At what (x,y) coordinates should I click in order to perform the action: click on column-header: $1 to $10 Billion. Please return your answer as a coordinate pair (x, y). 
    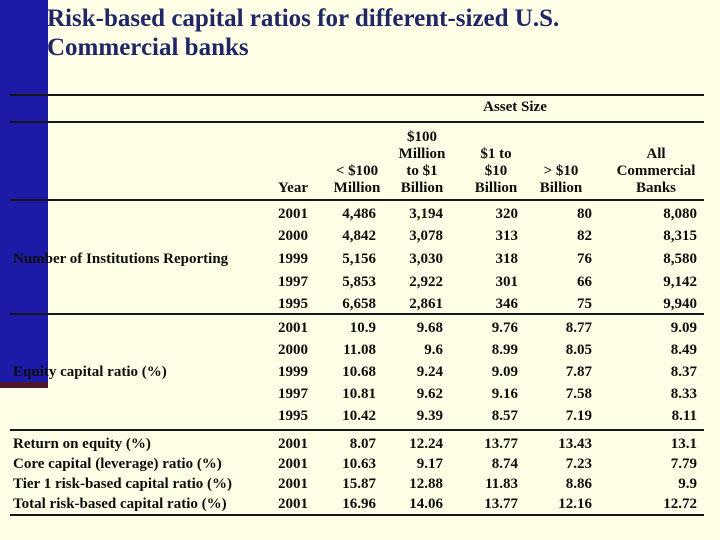
    Looking at the image, I should click on (496, 171).